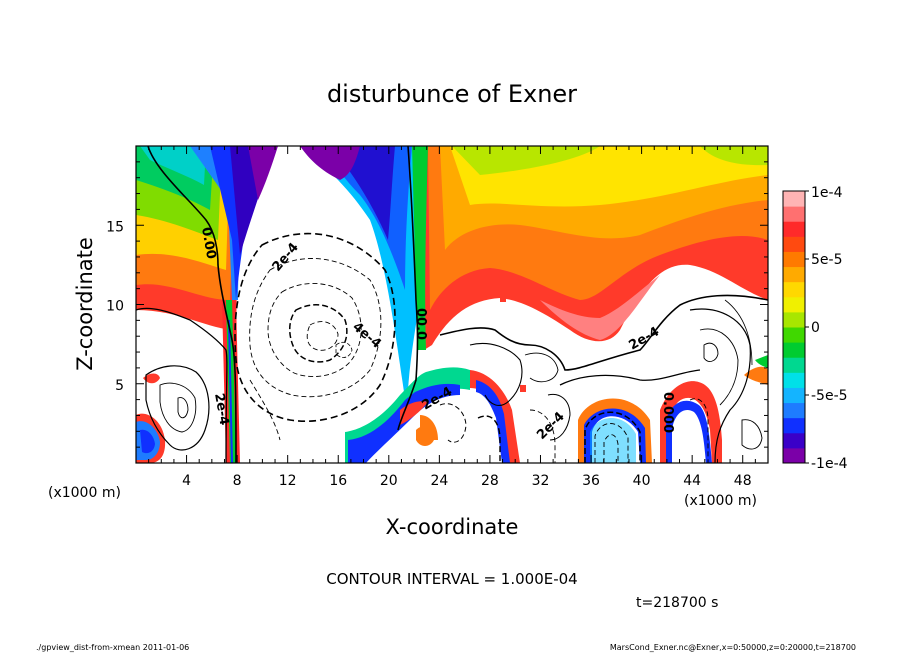 Image resolution: width=904 pixels, height=654 pixels. I want to click on y-tick-label: 10, so click(115, 307).